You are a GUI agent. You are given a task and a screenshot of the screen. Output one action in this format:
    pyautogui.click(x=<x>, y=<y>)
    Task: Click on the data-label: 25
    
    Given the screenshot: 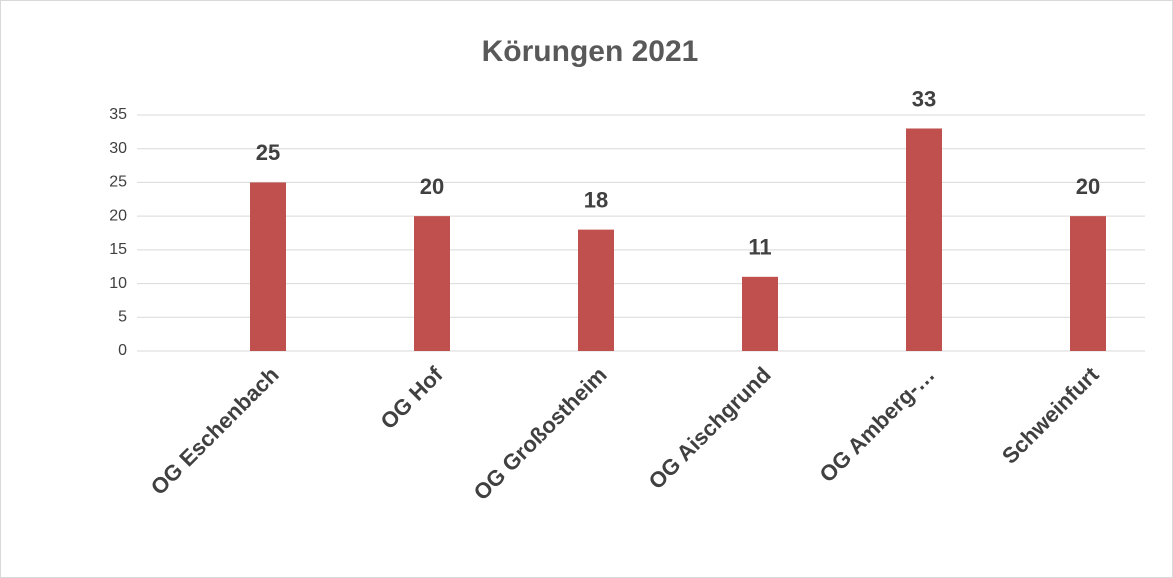 What is the action you would take?
    pyautogui.click(x=268, y=152)
    